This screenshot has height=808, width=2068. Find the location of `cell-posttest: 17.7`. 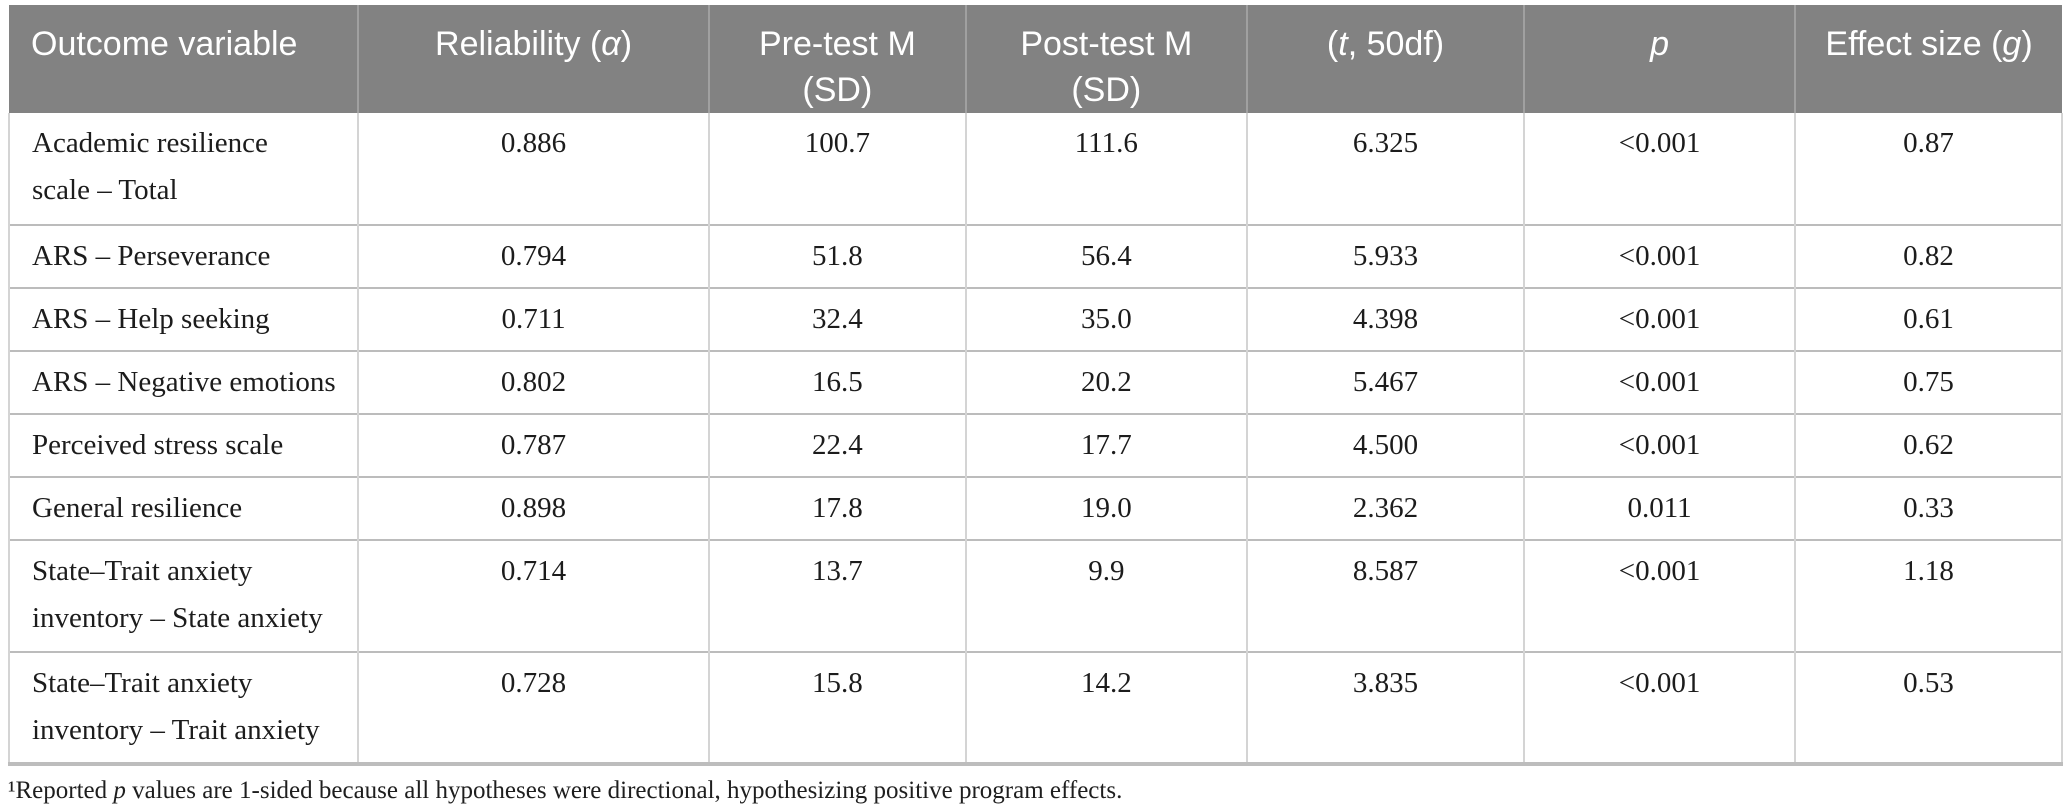

cell-posttest: 17.7 is located at coordinates (1105, 445).